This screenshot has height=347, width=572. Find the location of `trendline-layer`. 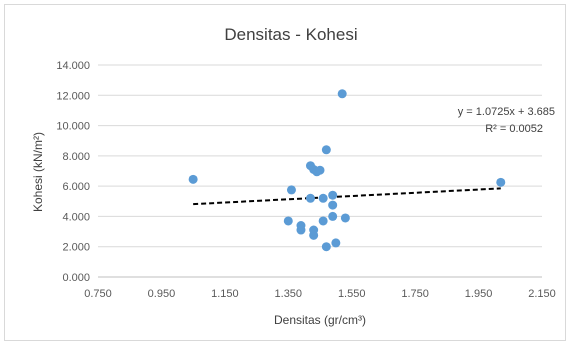

trendline-layer is located at coordinates (347, 196).